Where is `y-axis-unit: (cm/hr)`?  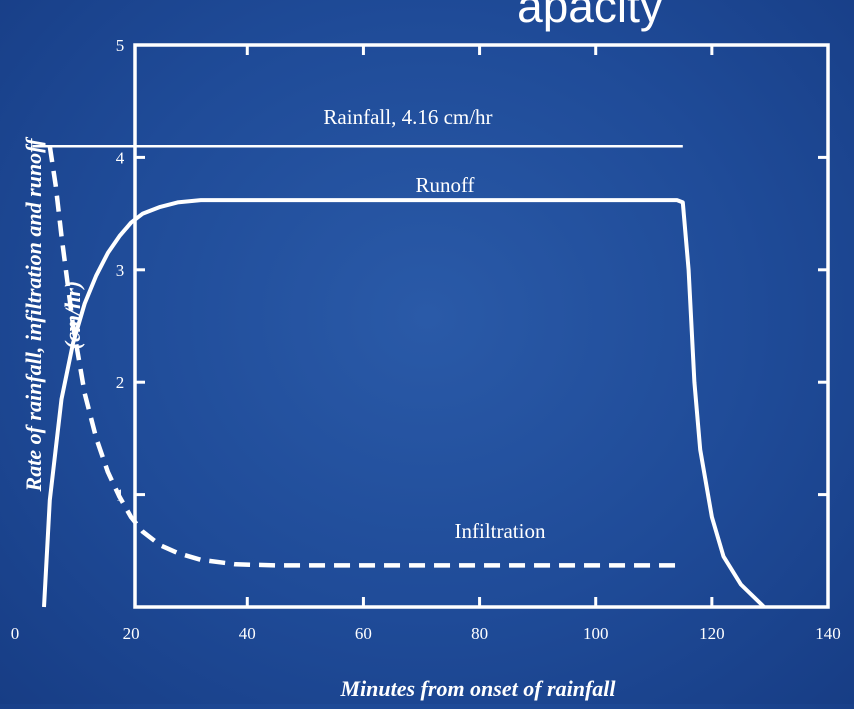 y-axis-unit: (cm/hr) is located at coordinates (72, 315).